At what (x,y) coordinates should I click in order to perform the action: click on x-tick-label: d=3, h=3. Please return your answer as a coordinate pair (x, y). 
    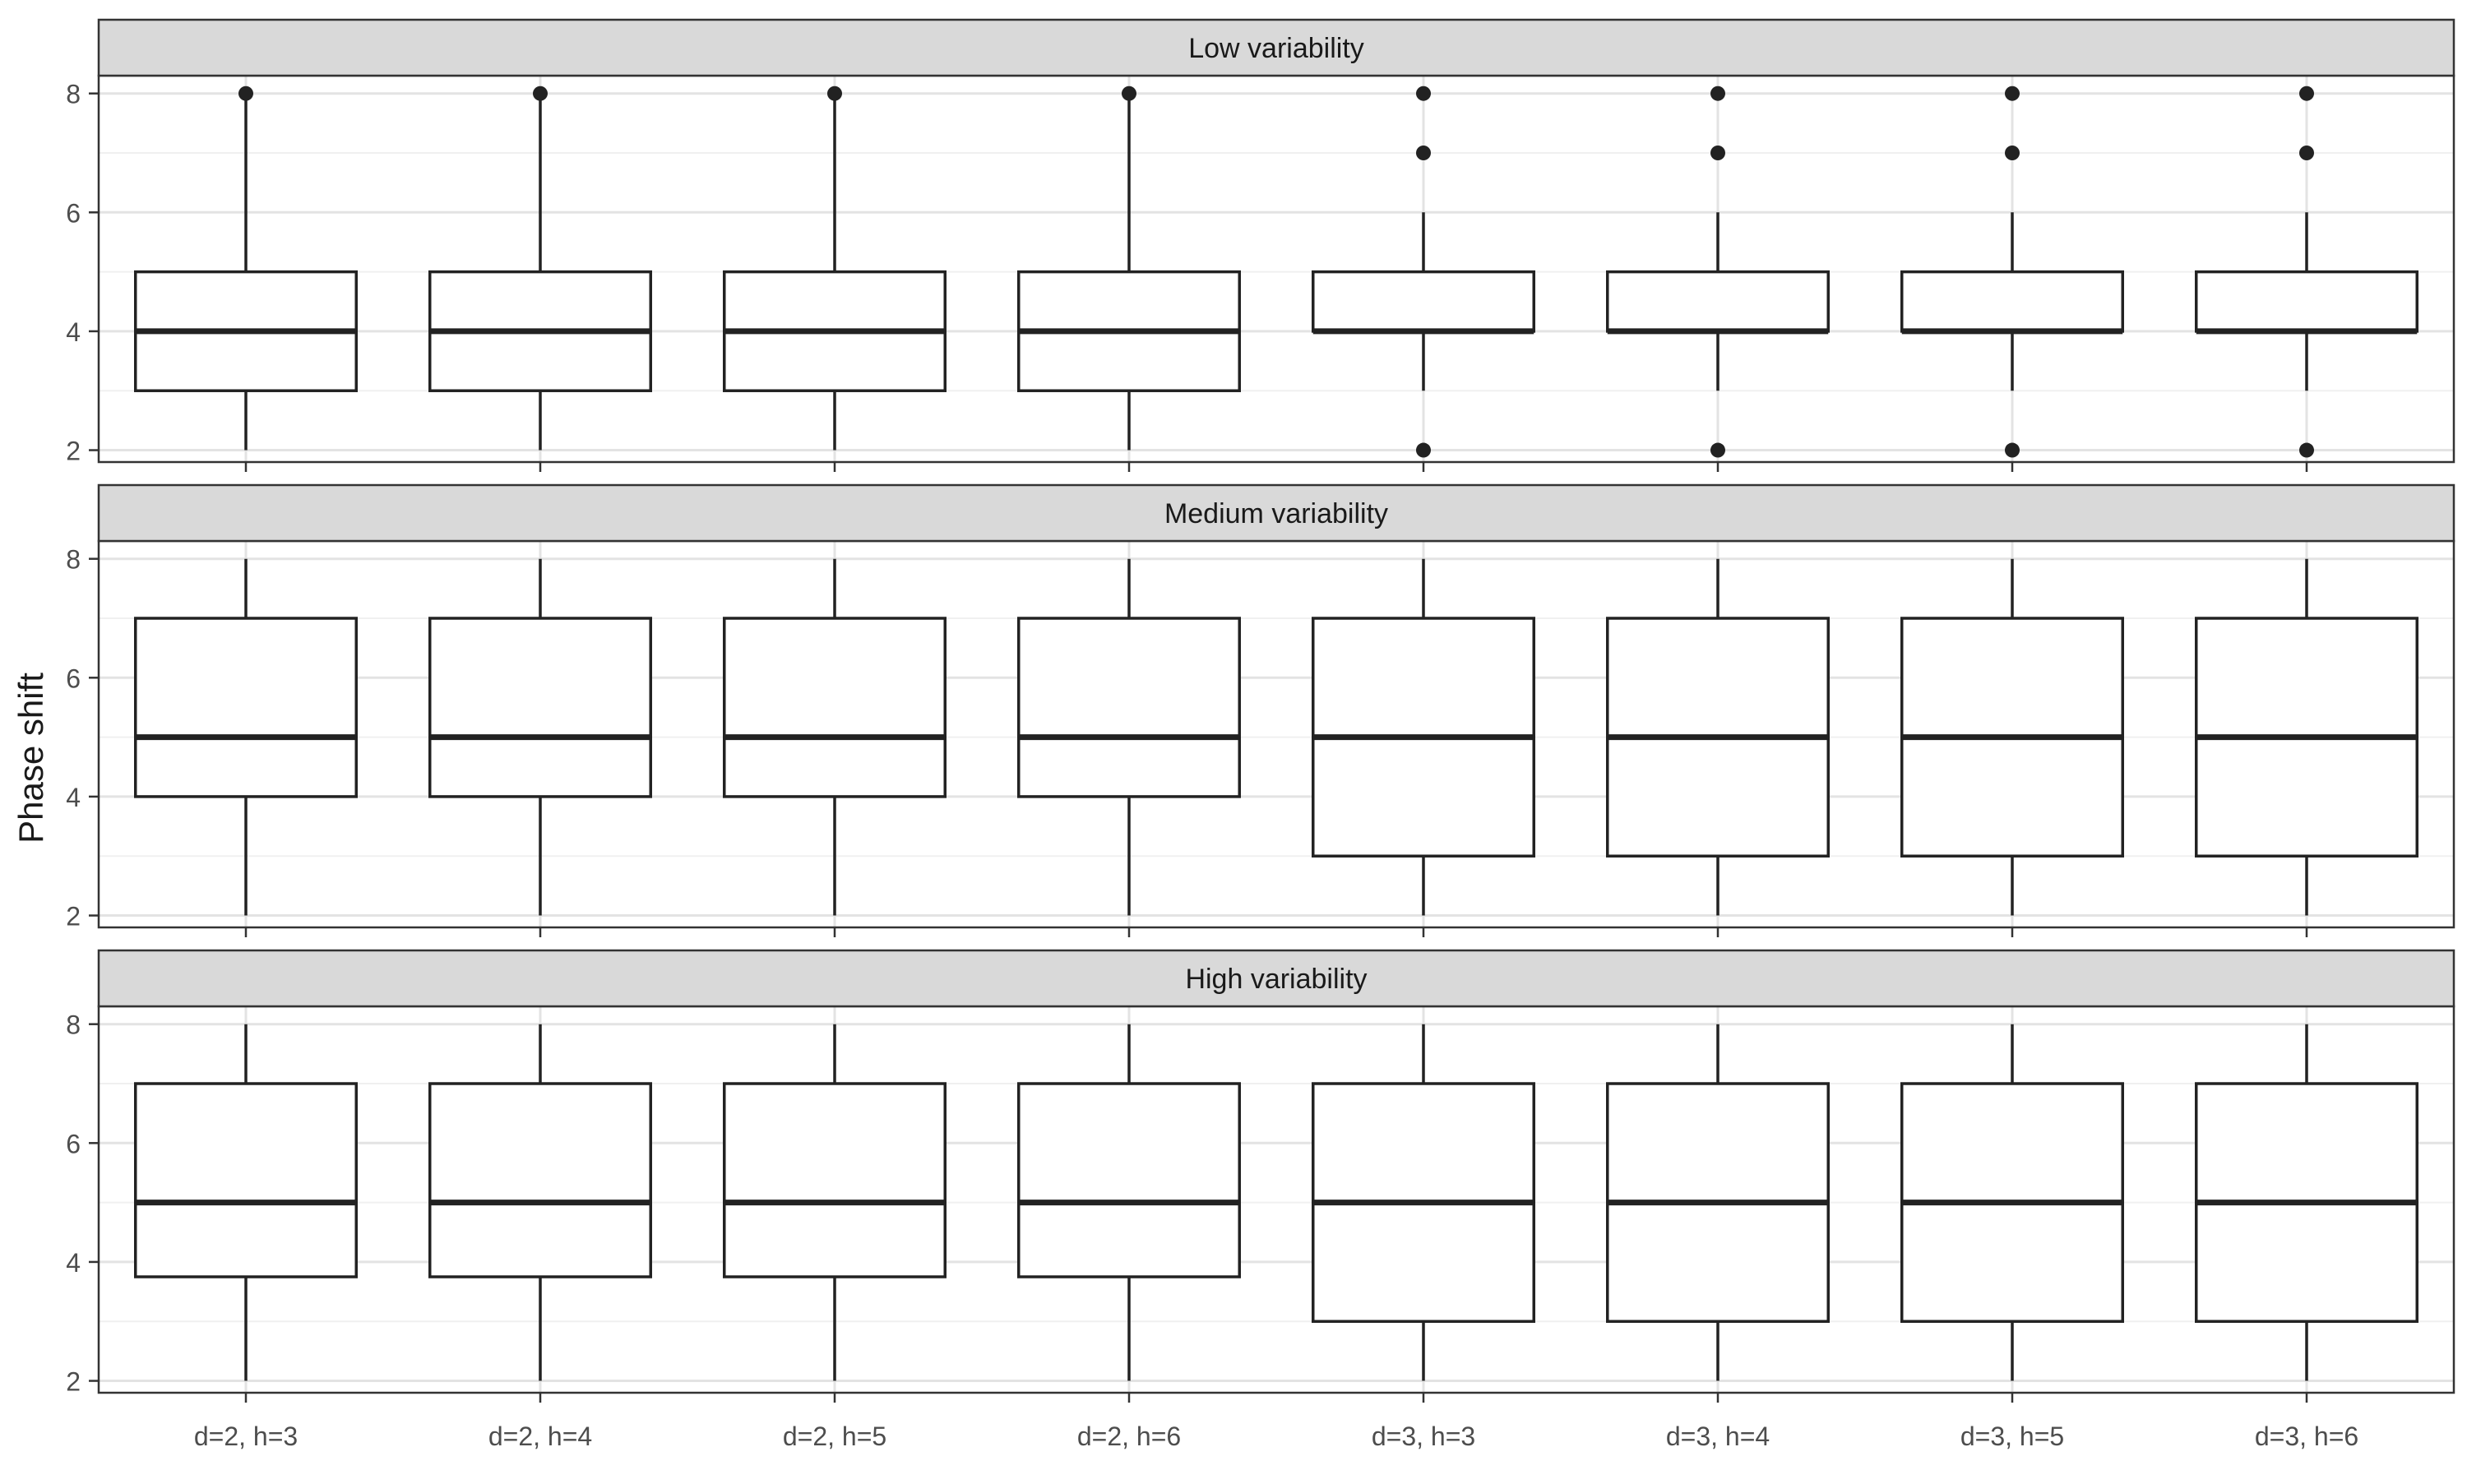
    Looking at the image, I should click on (1424, 1436).